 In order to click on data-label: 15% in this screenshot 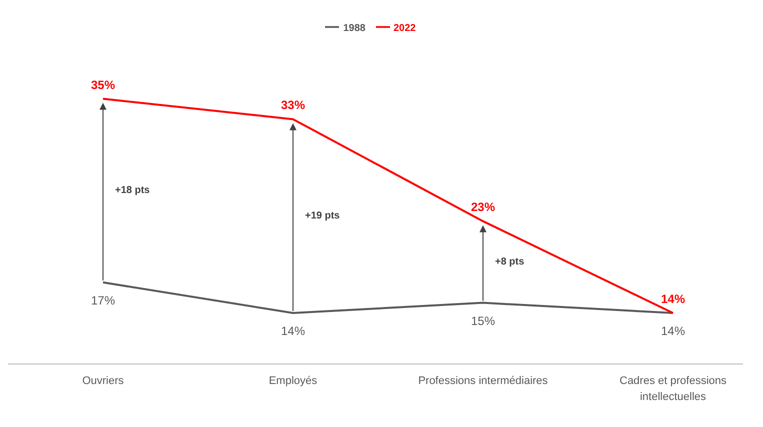, I will do `click(483, 321)`.